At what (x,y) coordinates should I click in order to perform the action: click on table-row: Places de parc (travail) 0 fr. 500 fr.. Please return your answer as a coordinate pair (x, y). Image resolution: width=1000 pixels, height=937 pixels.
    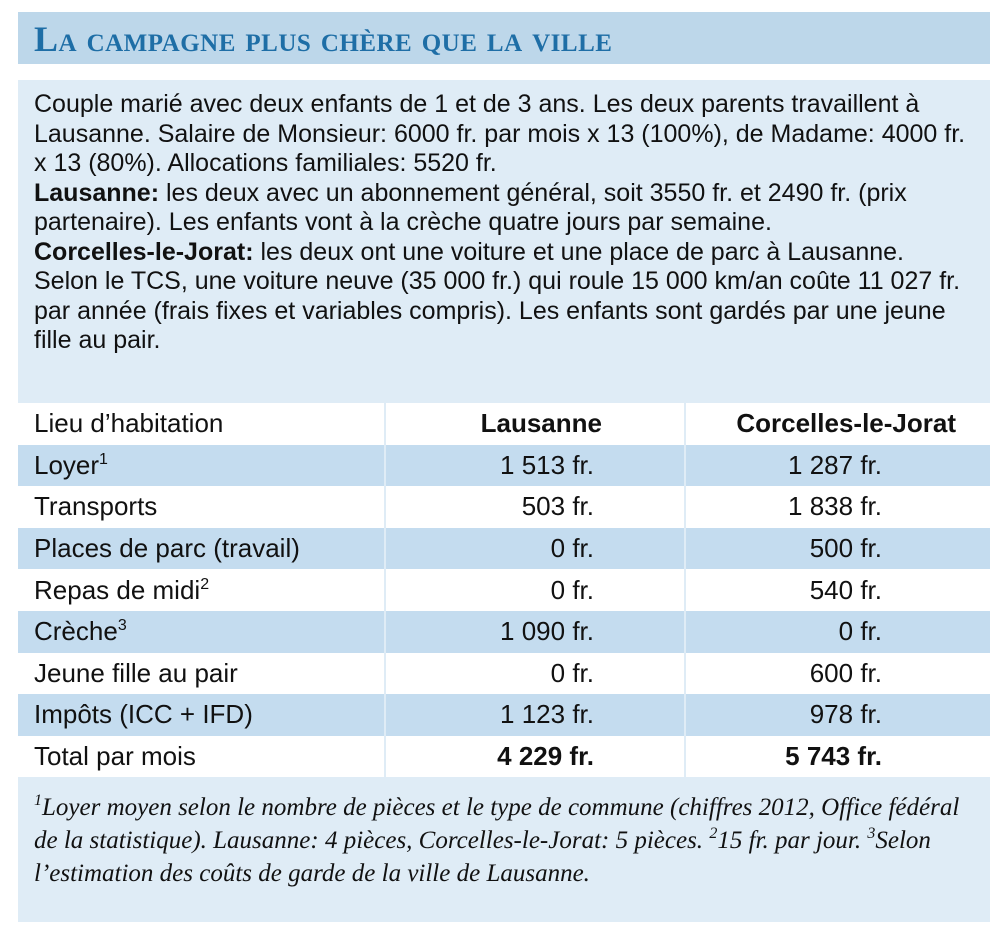
    Looking at the image, I should click on (504, 548).